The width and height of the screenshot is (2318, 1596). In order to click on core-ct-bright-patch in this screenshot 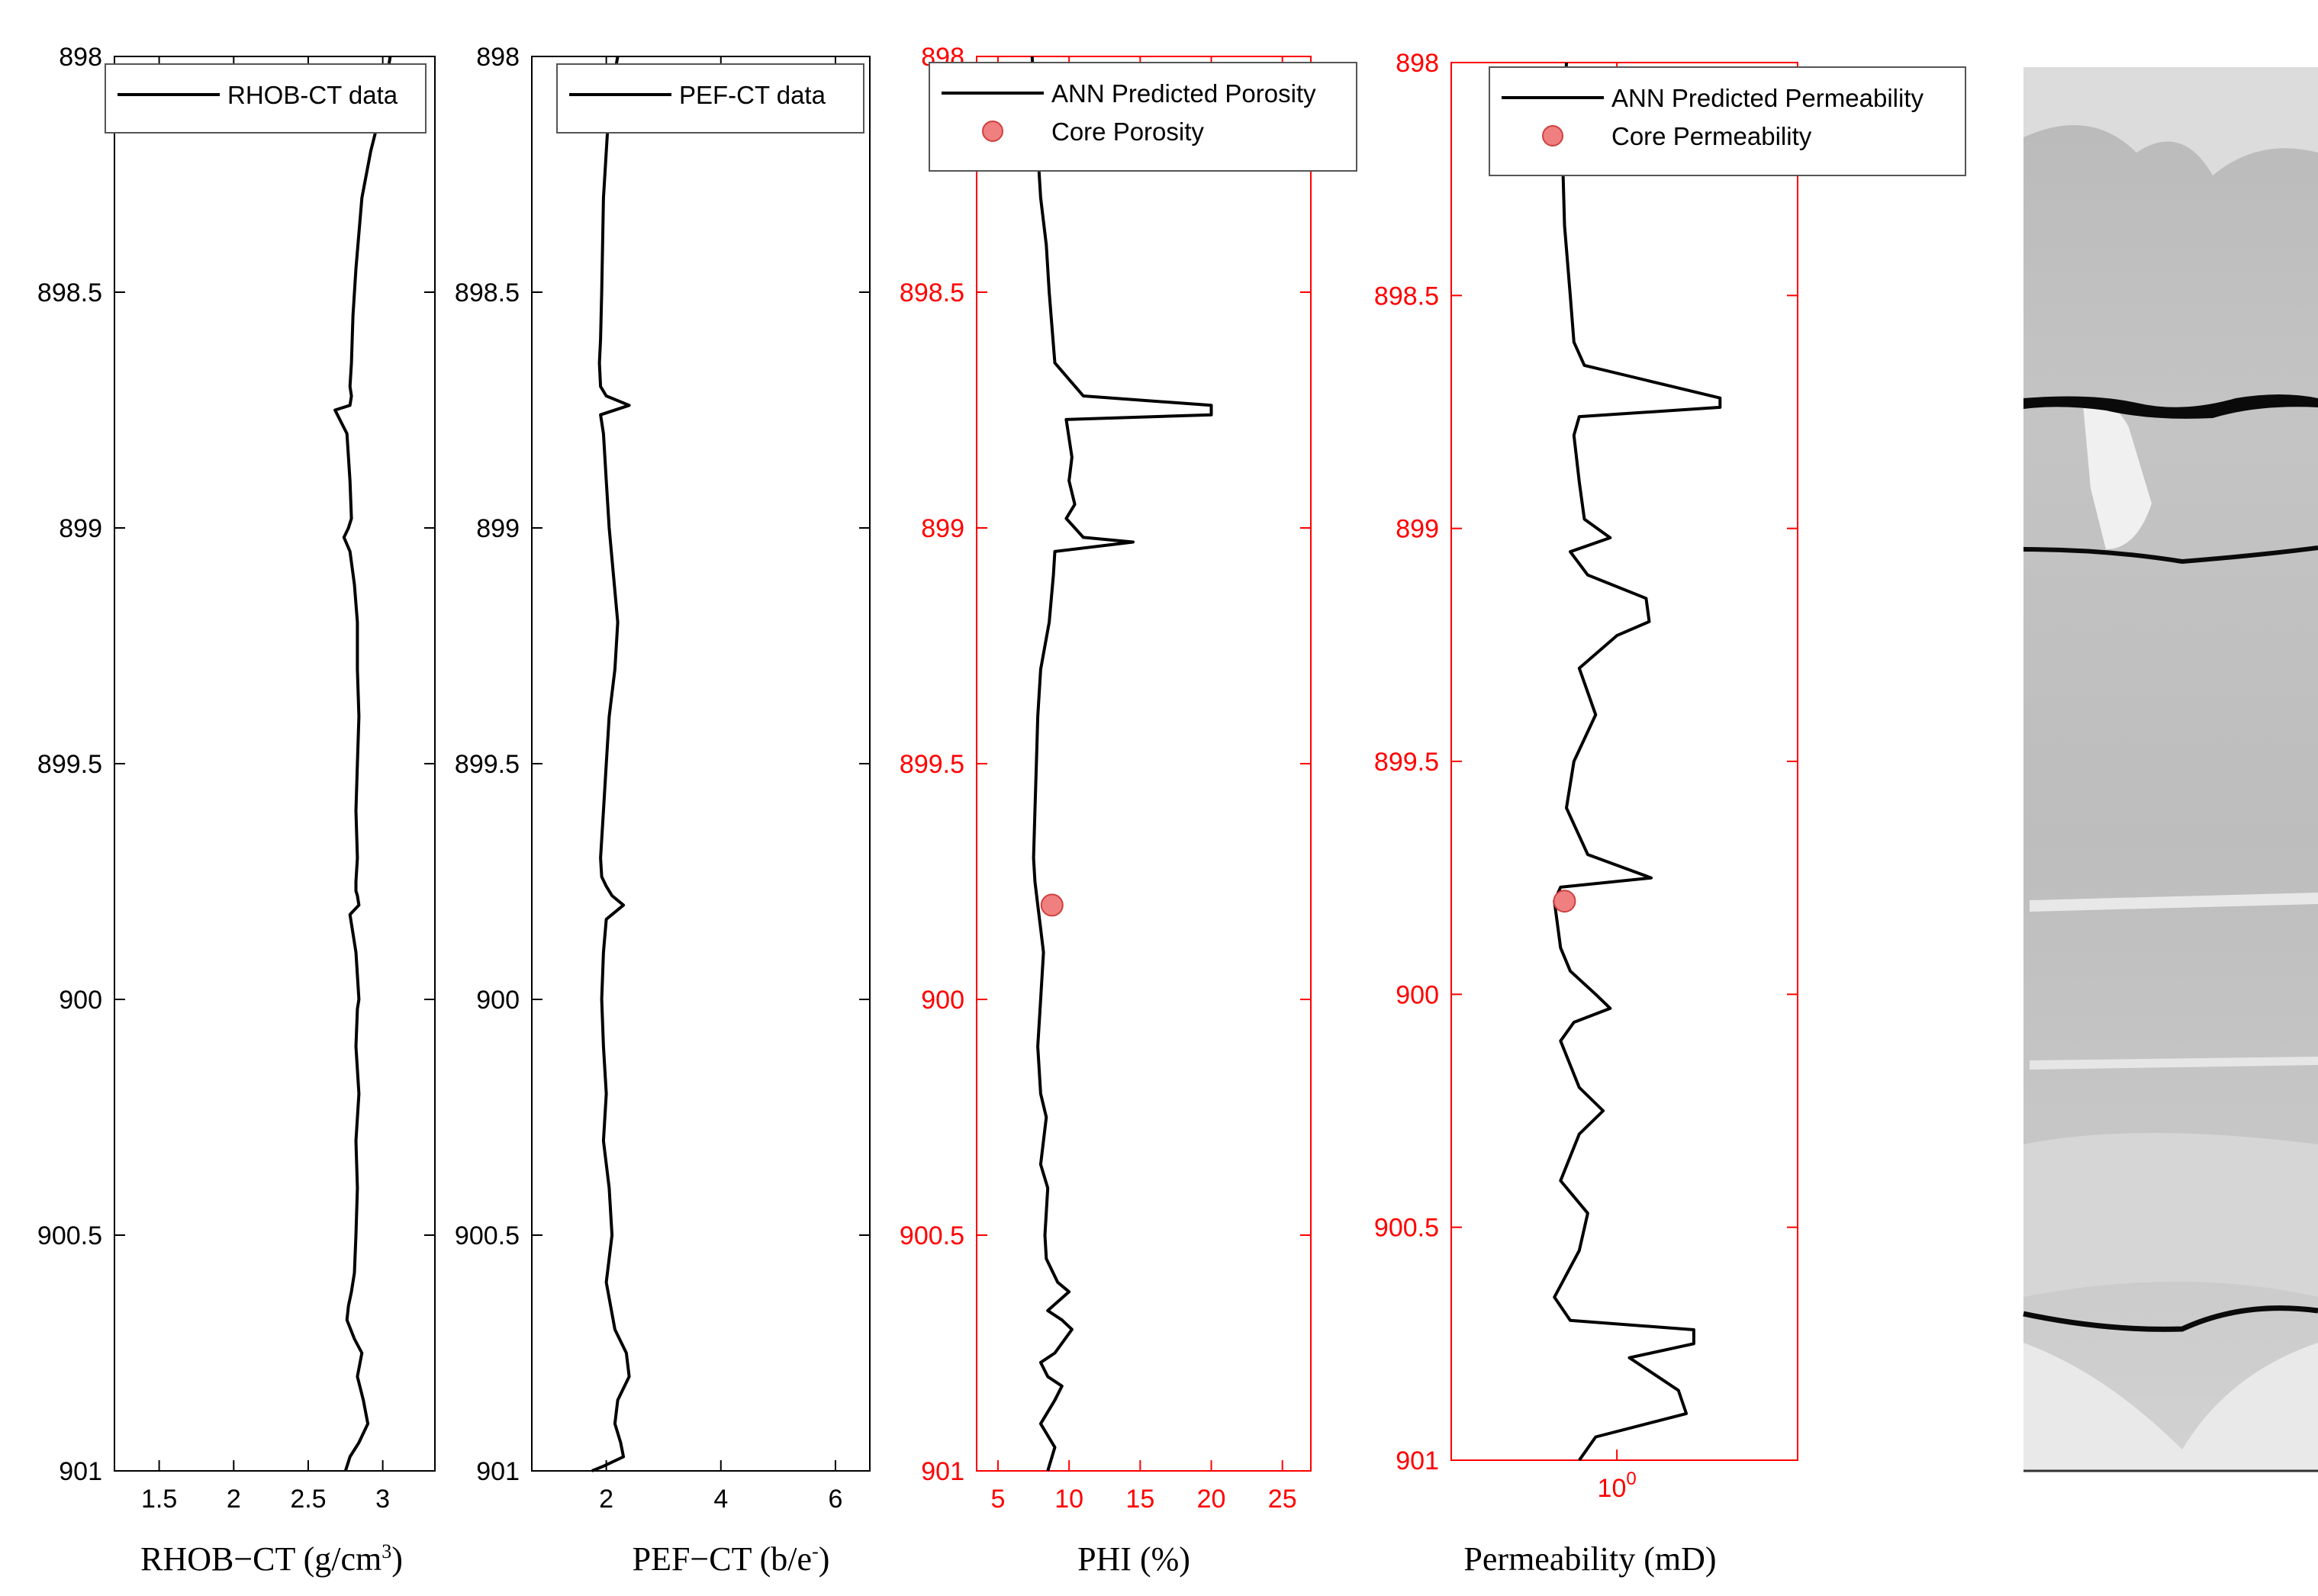, I will do `click(2118, 476)`.